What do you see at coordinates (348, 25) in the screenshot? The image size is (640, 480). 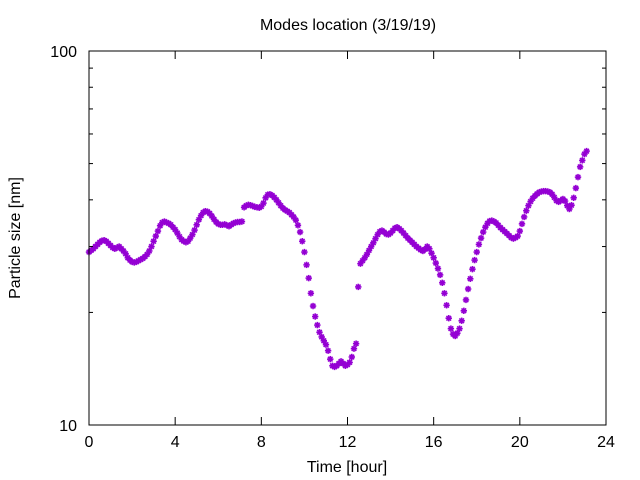 I see `chart-title: Modes location (3/19/19)` at bounding box center [348, 25].